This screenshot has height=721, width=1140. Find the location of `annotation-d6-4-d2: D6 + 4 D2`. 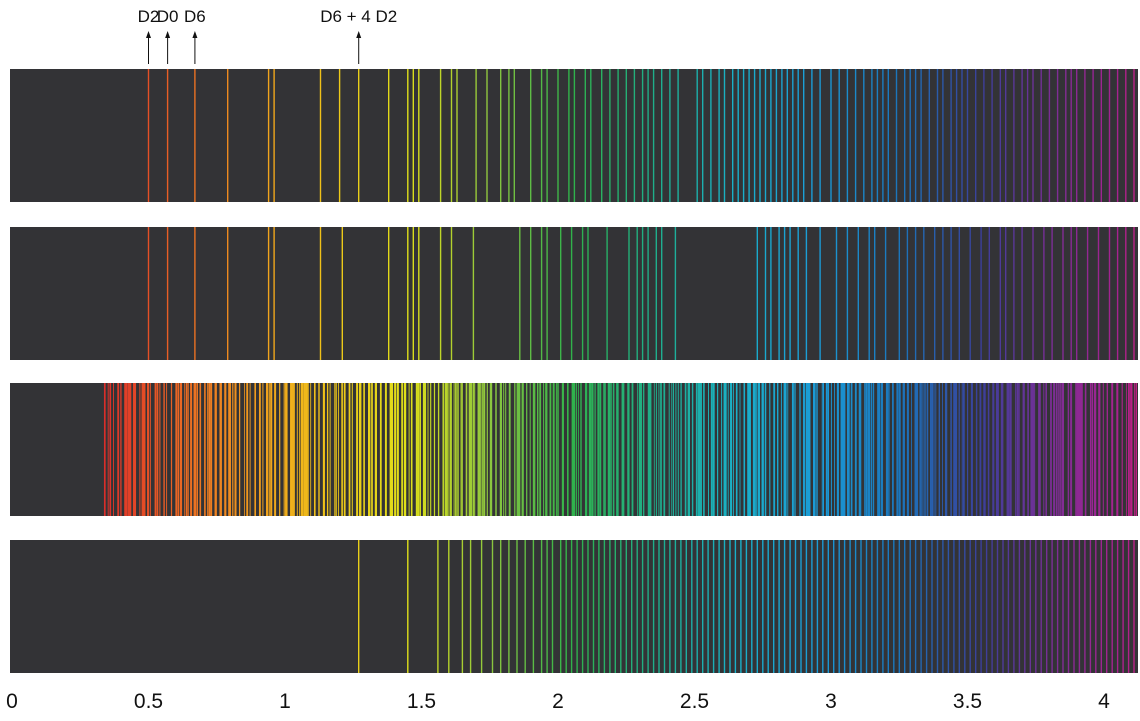

annotation-d6-4-d2: D6 + 4 D2 is located at coordinates (358, 35).